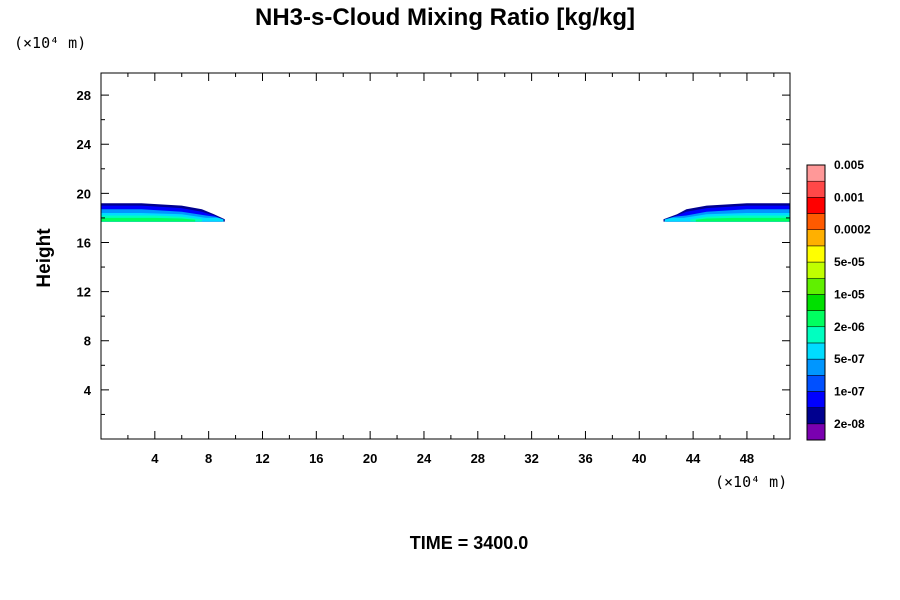  What do you see at coordinates (849, 262) in the screenshot?
I see `colorbar-label: 5e-05` at bounding box center [849, 262].